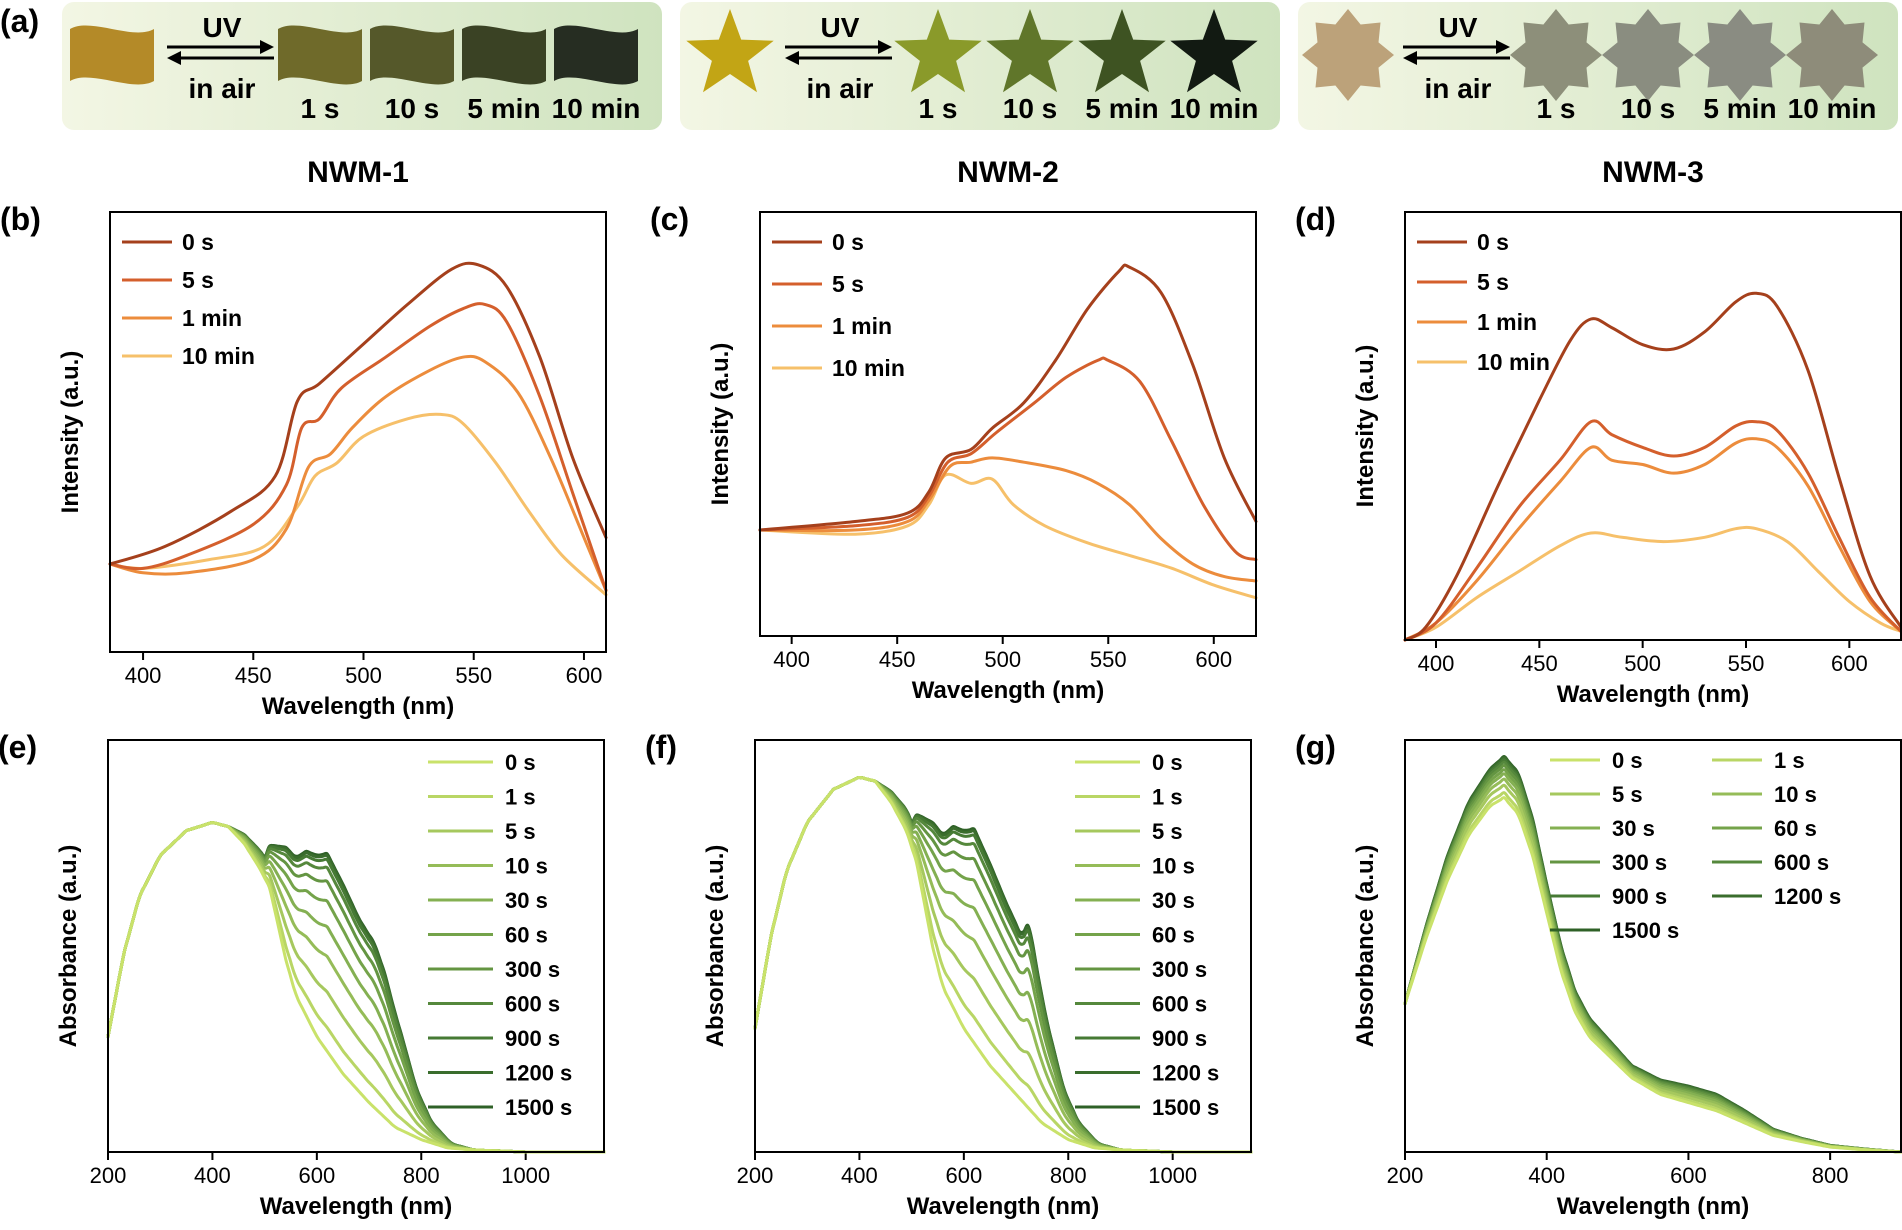  What do you see at coordinates (20, 219) in the screenshot?
I see `panel-label: (b)` at bounding box center [20, 219].